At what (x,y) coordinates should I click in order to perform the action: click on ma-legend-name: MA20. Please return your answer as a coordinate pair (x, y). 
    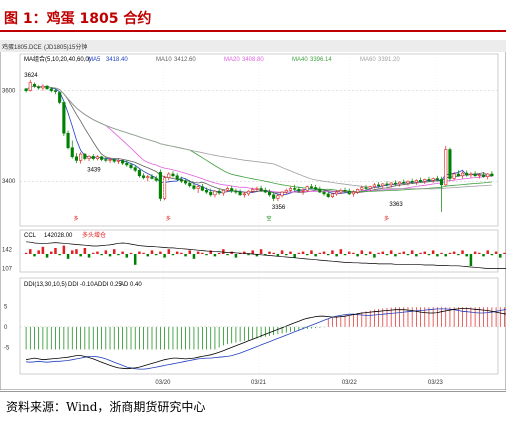
    Looking at the image, I should click on (232, 60).